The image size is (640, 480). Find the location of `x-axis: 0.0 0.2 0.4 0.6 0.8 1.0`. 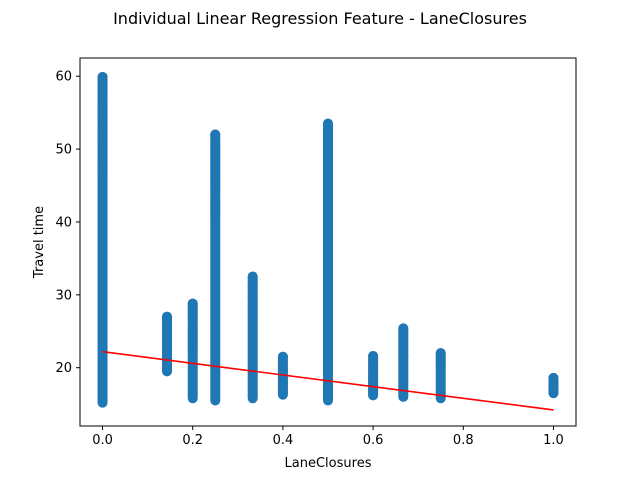

x-axis: 0.0 0.2 0.4 0.6 0.8 1.0 is located at coordinates (328, 437).